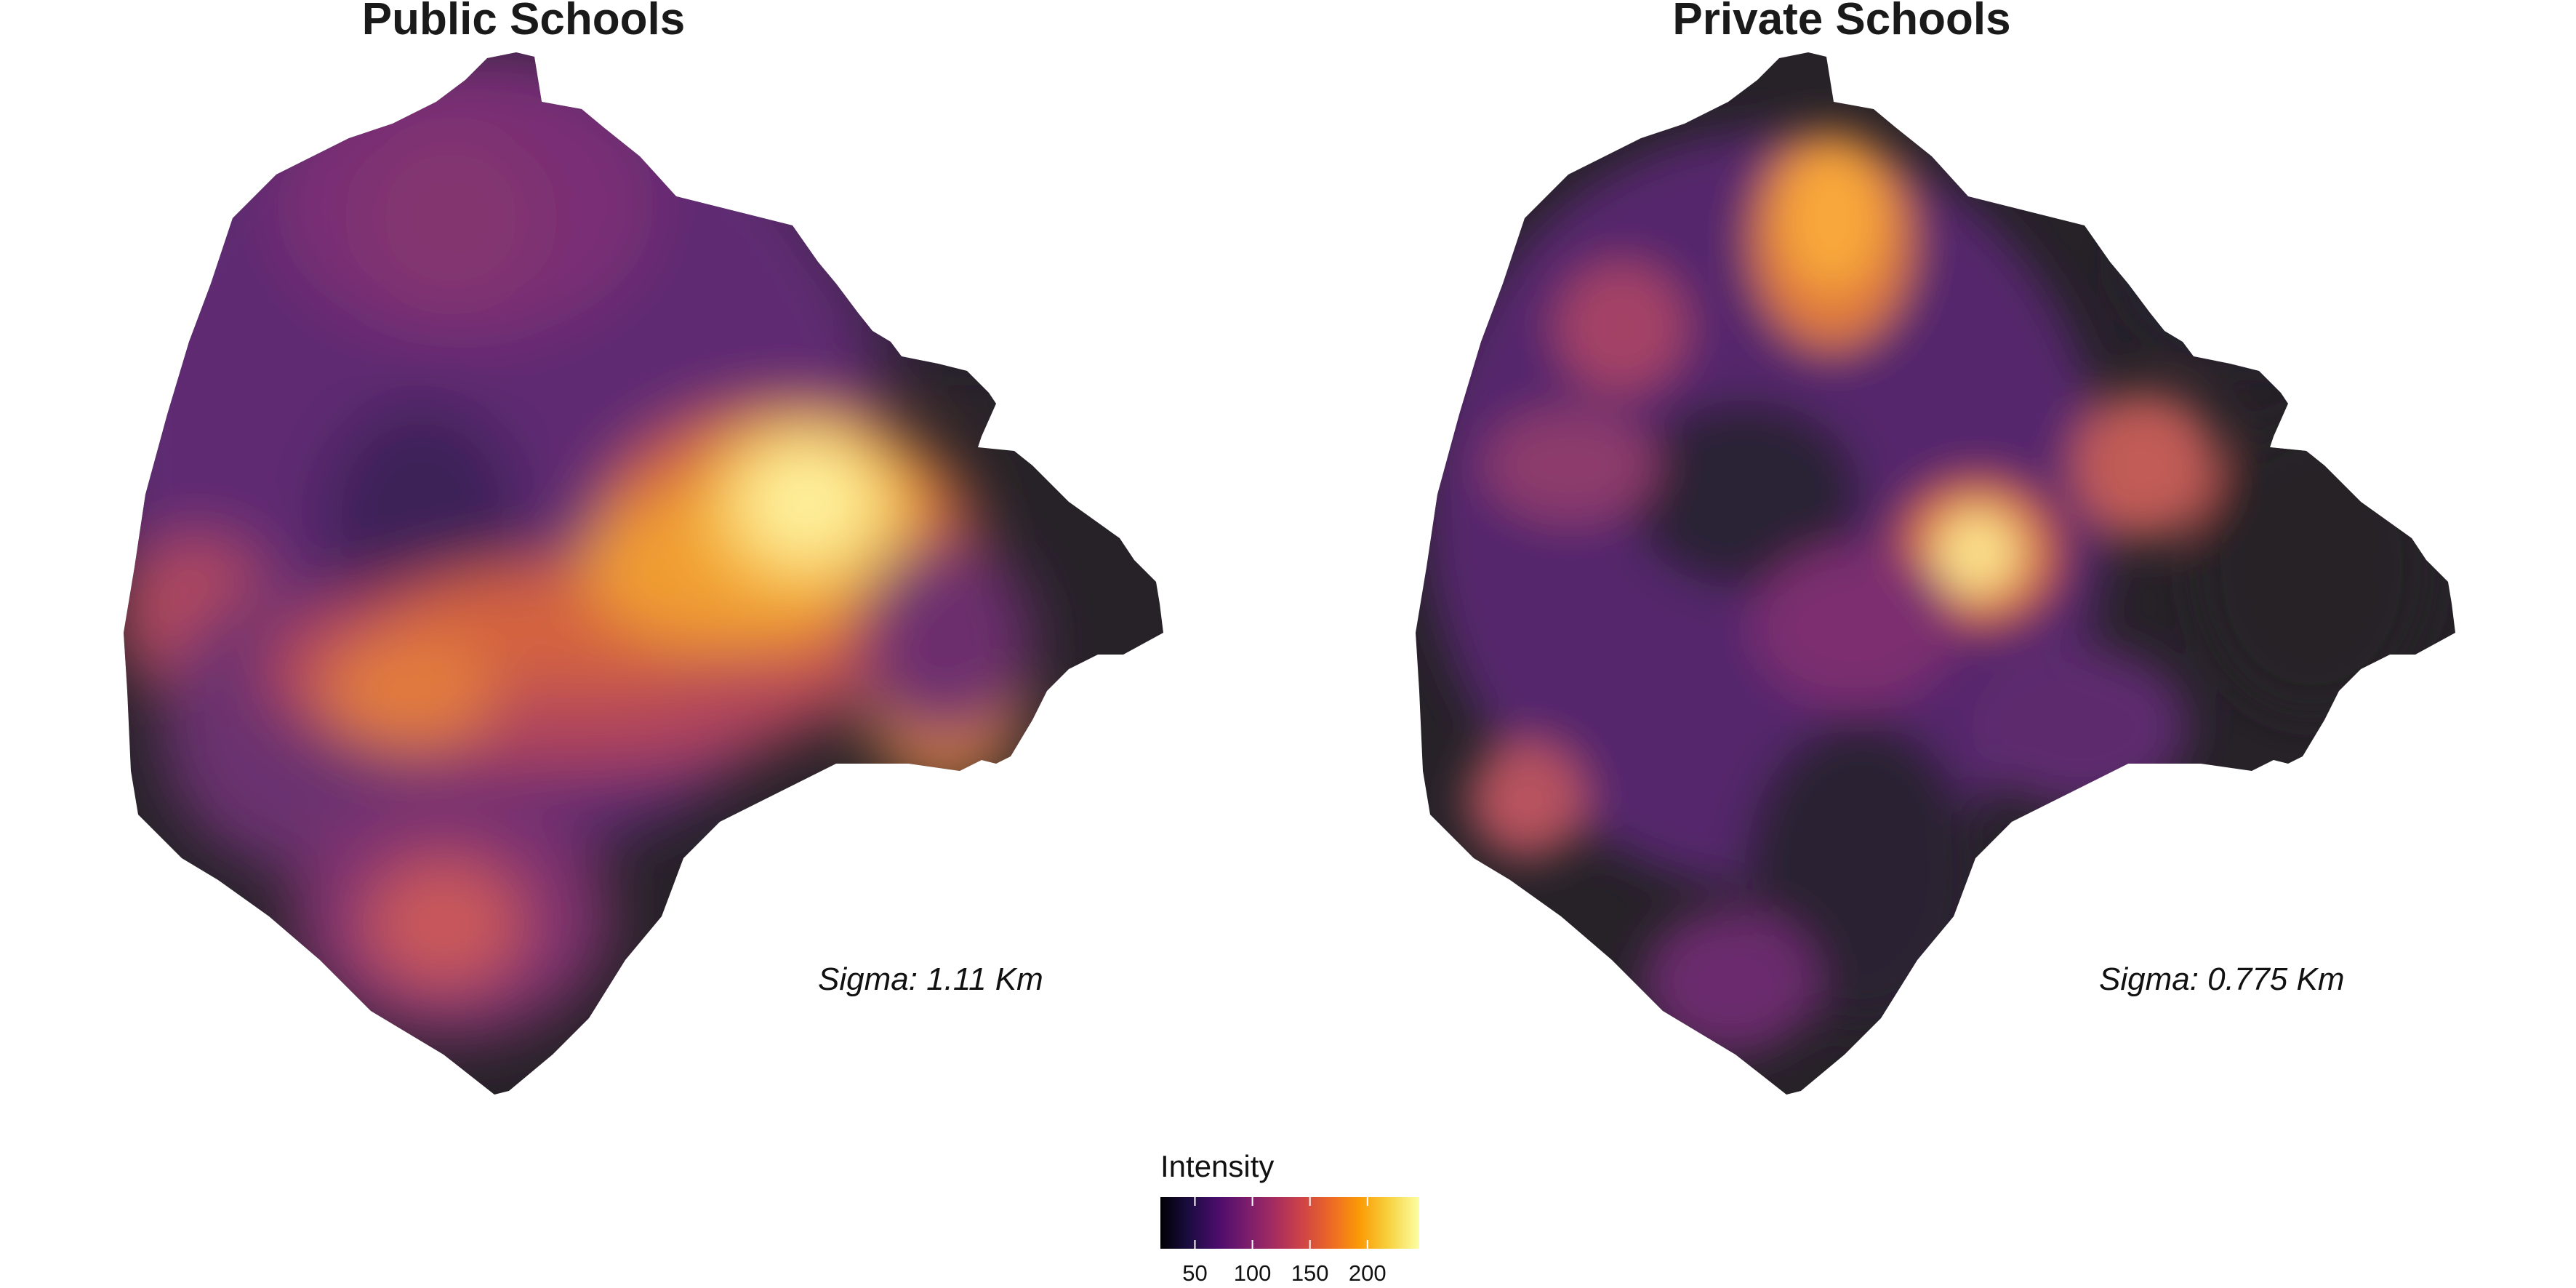 The height and width of the screenshot is (1288, 2576). What do you see at coordinates (930, 979) in the screenshot?
I see `public-sigma-label: Sigma: 1.11 Km` at bounding box center [930, 979].